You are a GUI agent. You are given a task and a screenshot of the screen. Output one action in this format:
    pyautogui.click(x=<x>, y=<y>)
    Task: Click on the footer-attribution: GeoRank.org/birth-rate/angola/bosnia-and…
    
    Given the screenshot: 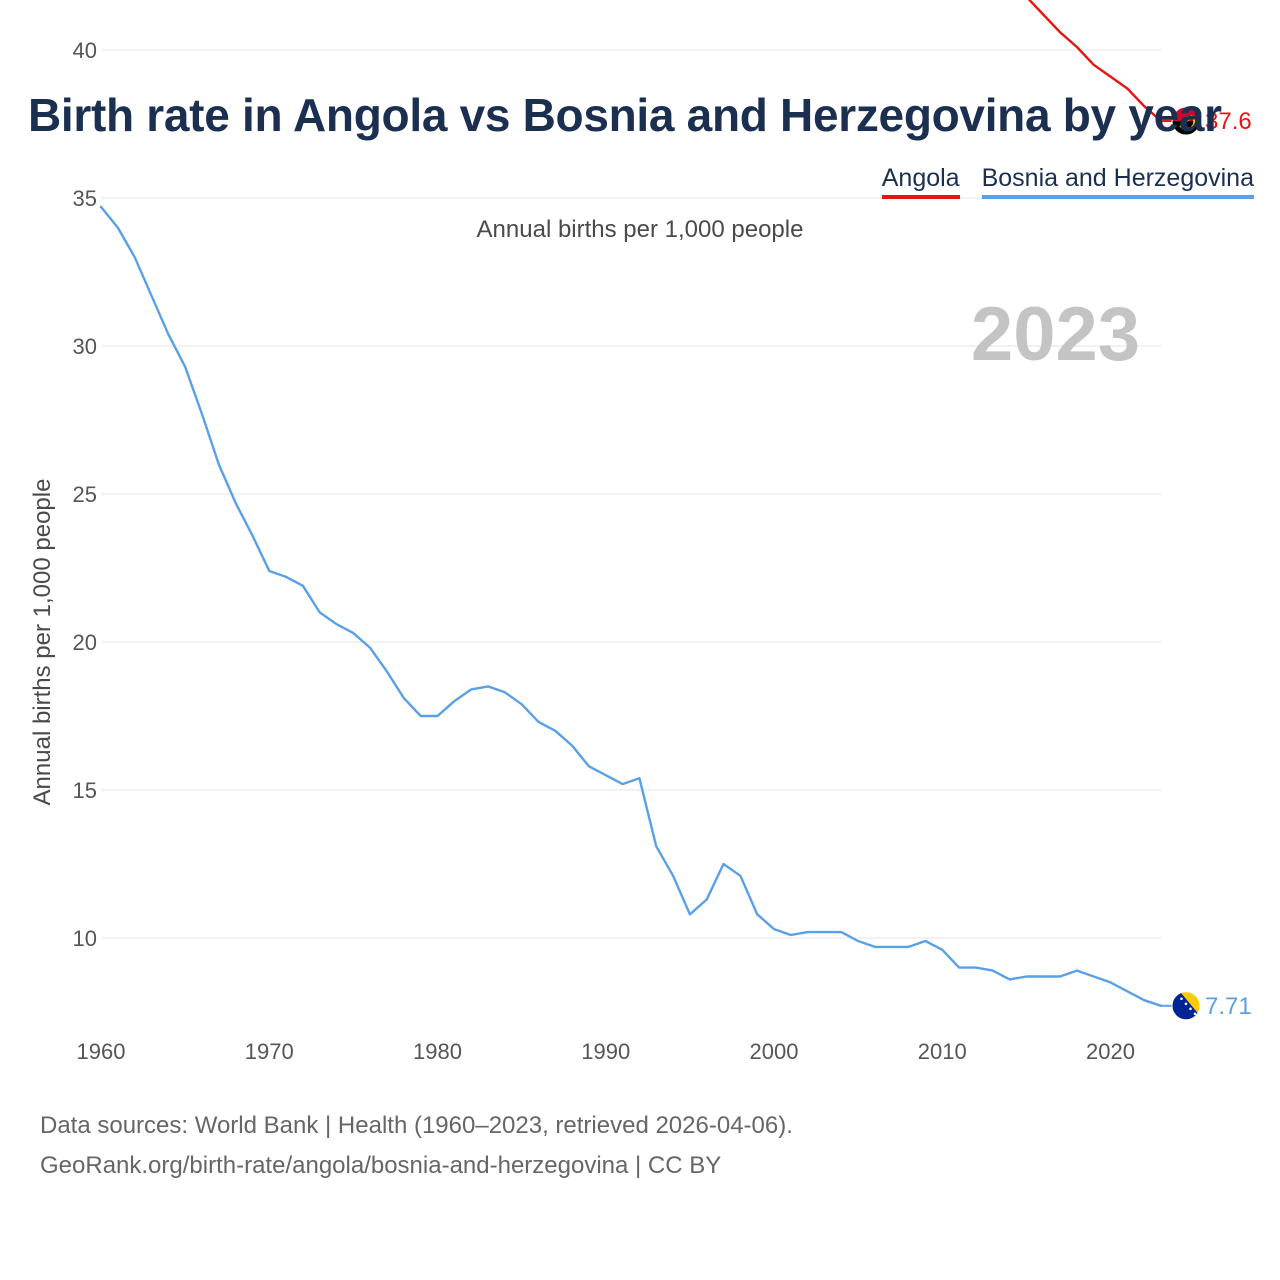 What is the action you would take?
    pyautogui.click(x=381, y=1165)
    